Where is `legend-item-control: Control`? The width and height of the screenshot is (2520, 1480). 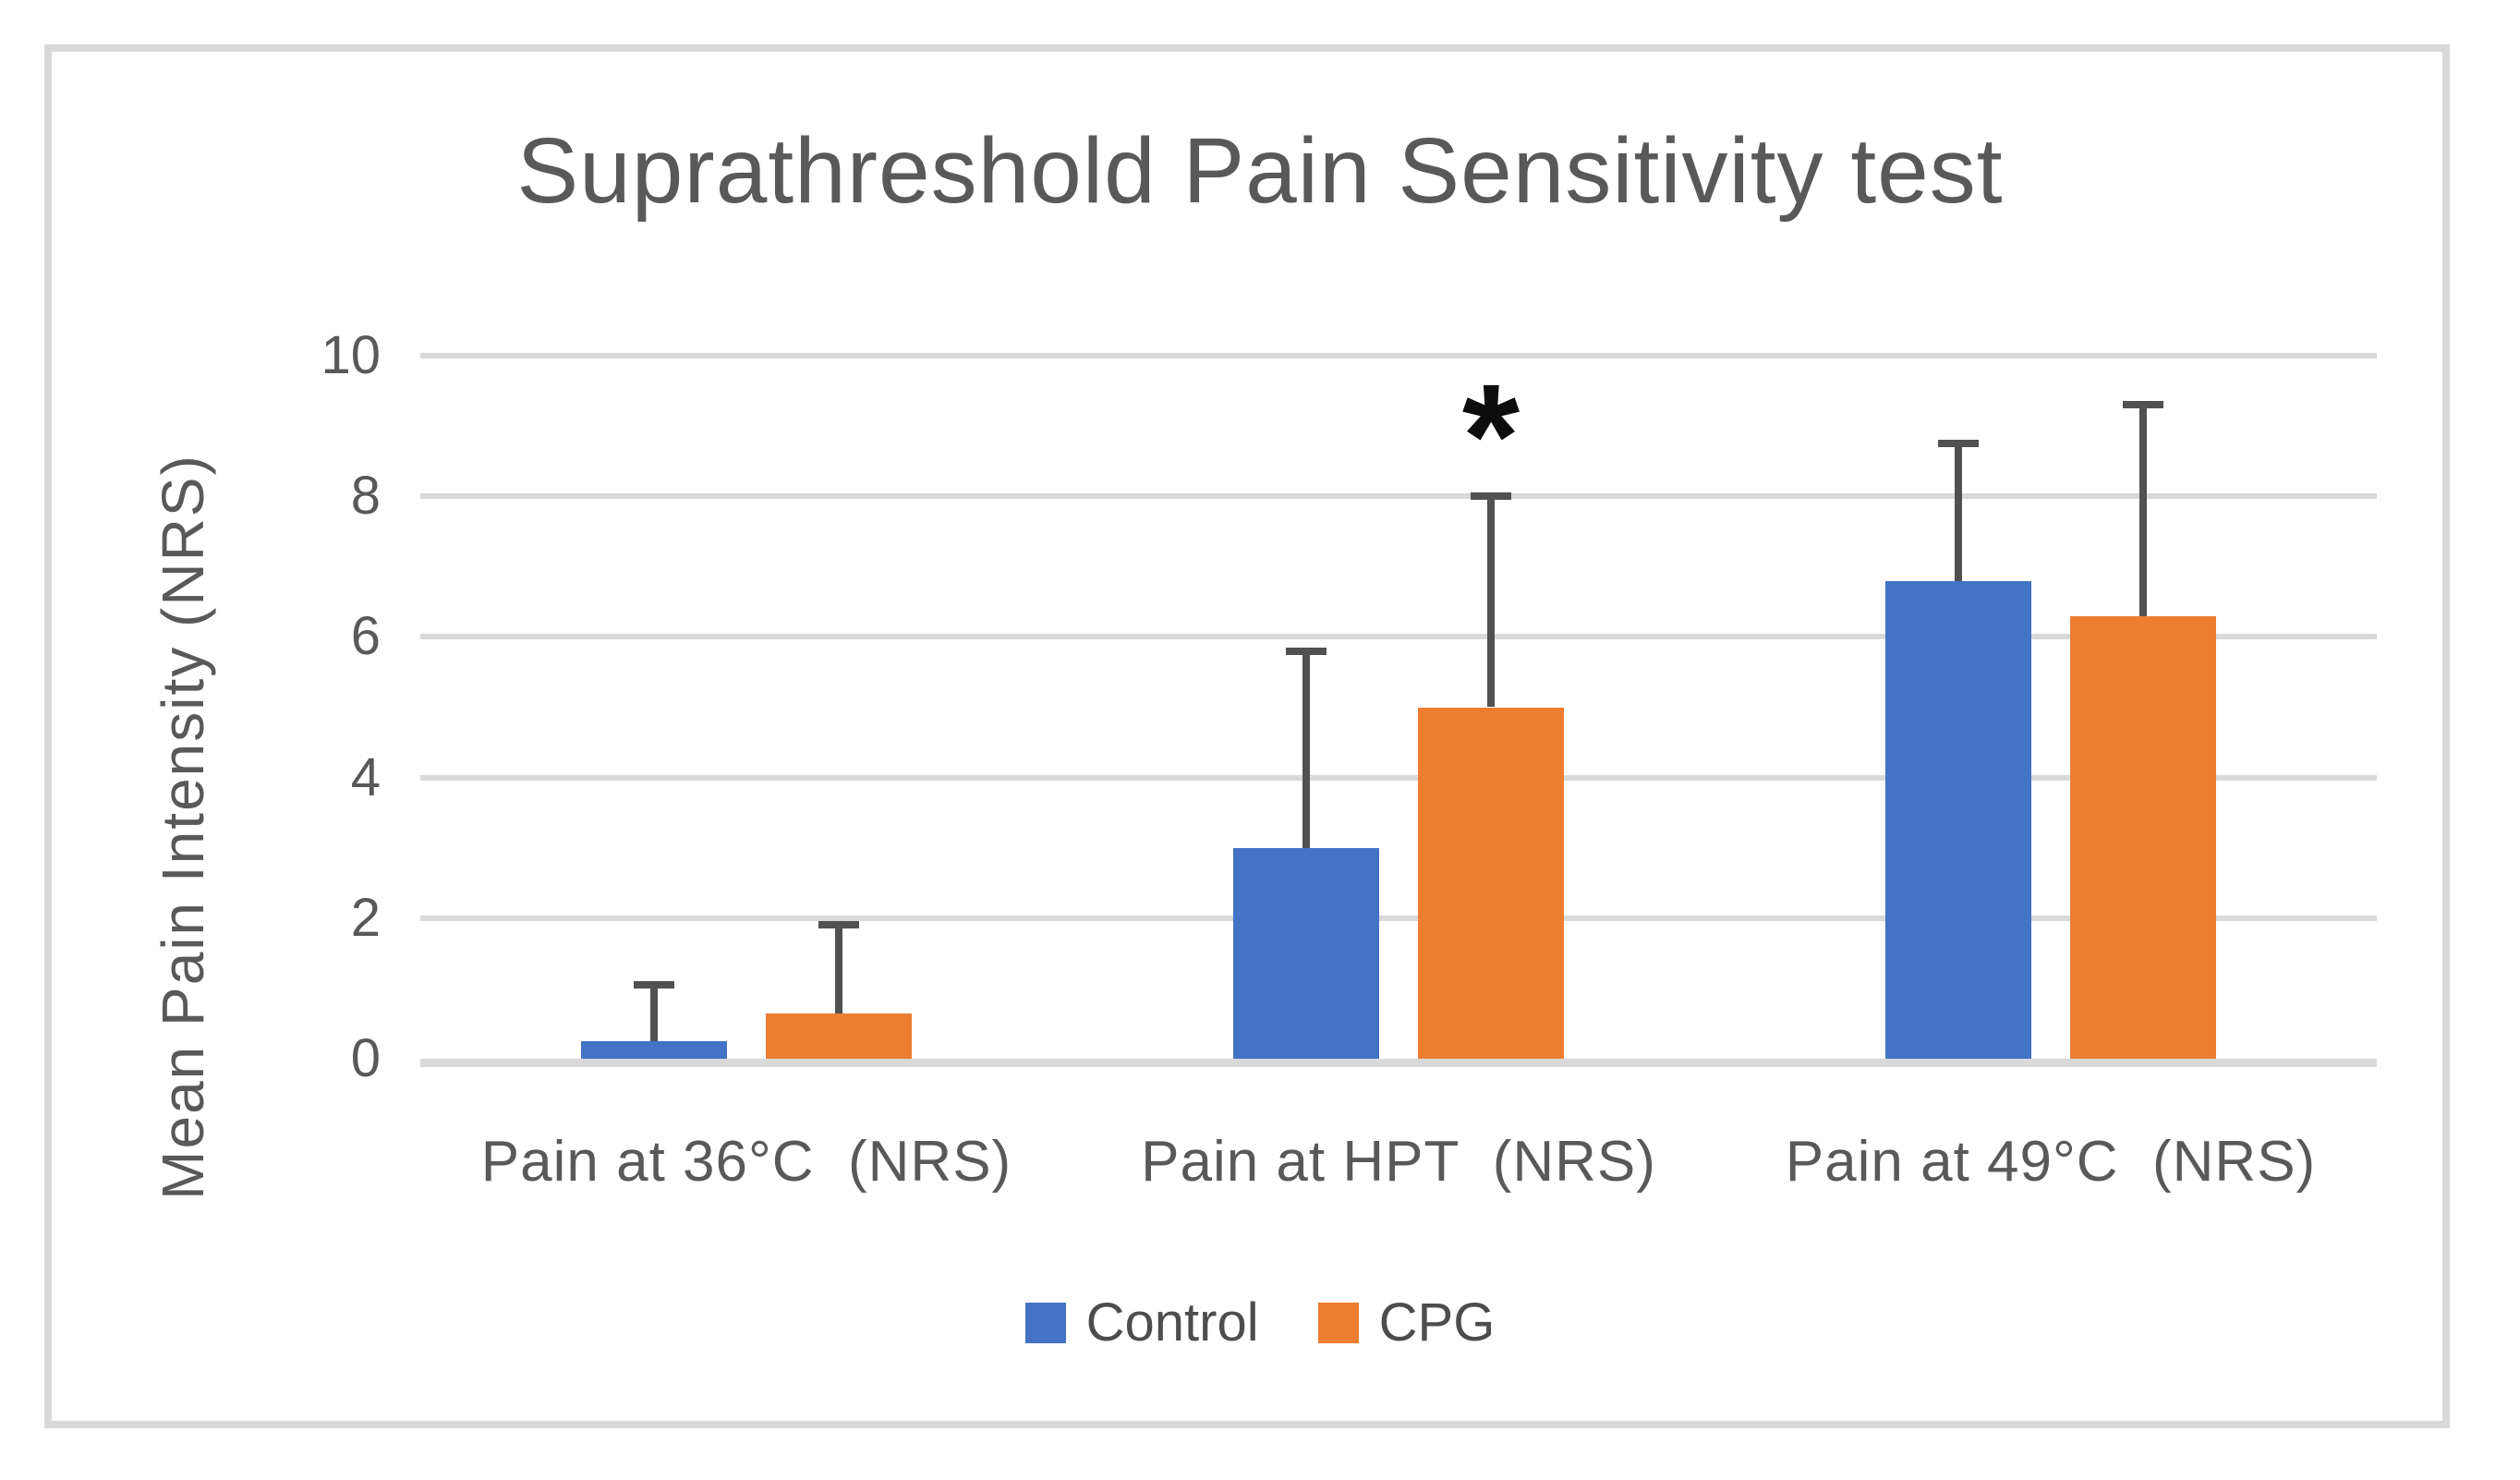
legend-item-control: Control is located at coordinates (1141, 1322).